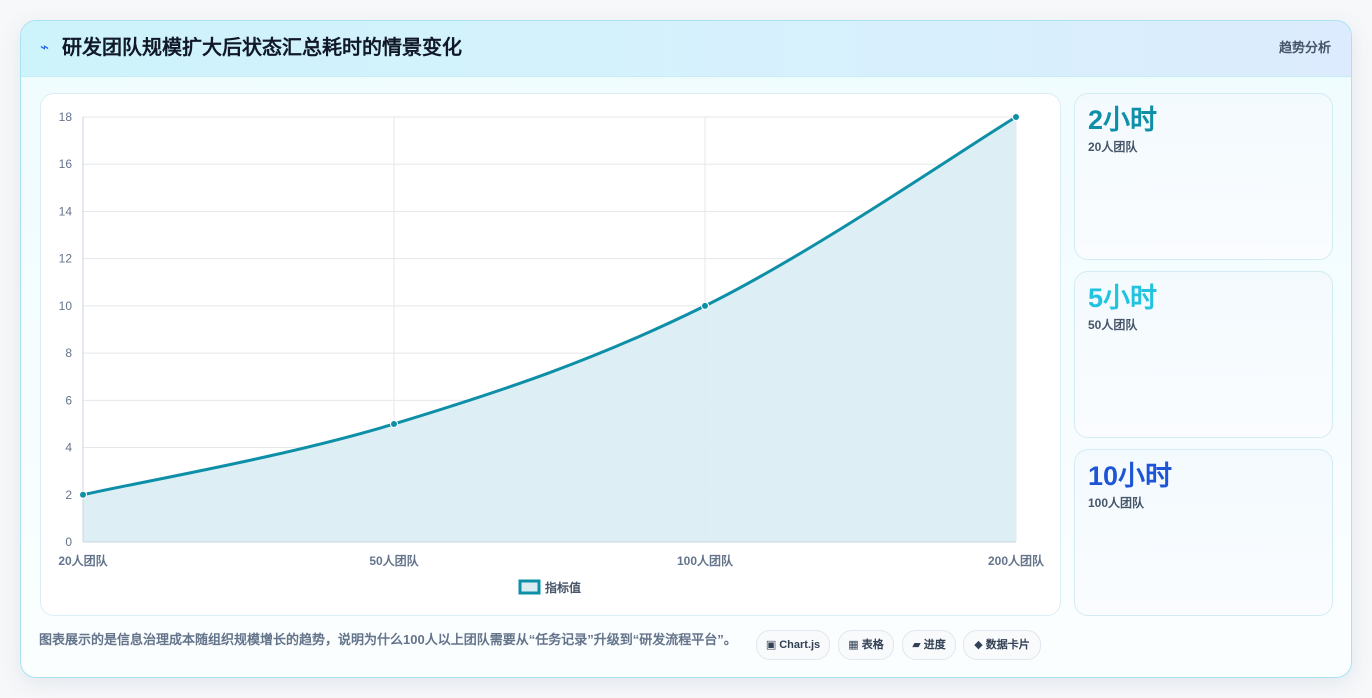 This screenshot has height=698, width=1372. What do you see at coordinates (1113, 147) in the screenshot?
I see `stat-label: 20人团队` at bounding box center [1113, 147].